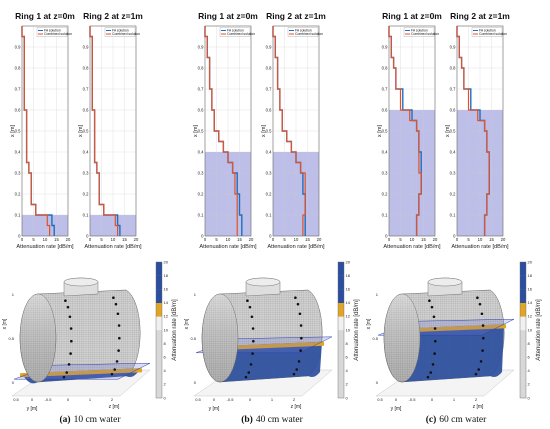 The image size is (550, 429). I want to click on axis3d-y-tick: 0, so click(214, 399).